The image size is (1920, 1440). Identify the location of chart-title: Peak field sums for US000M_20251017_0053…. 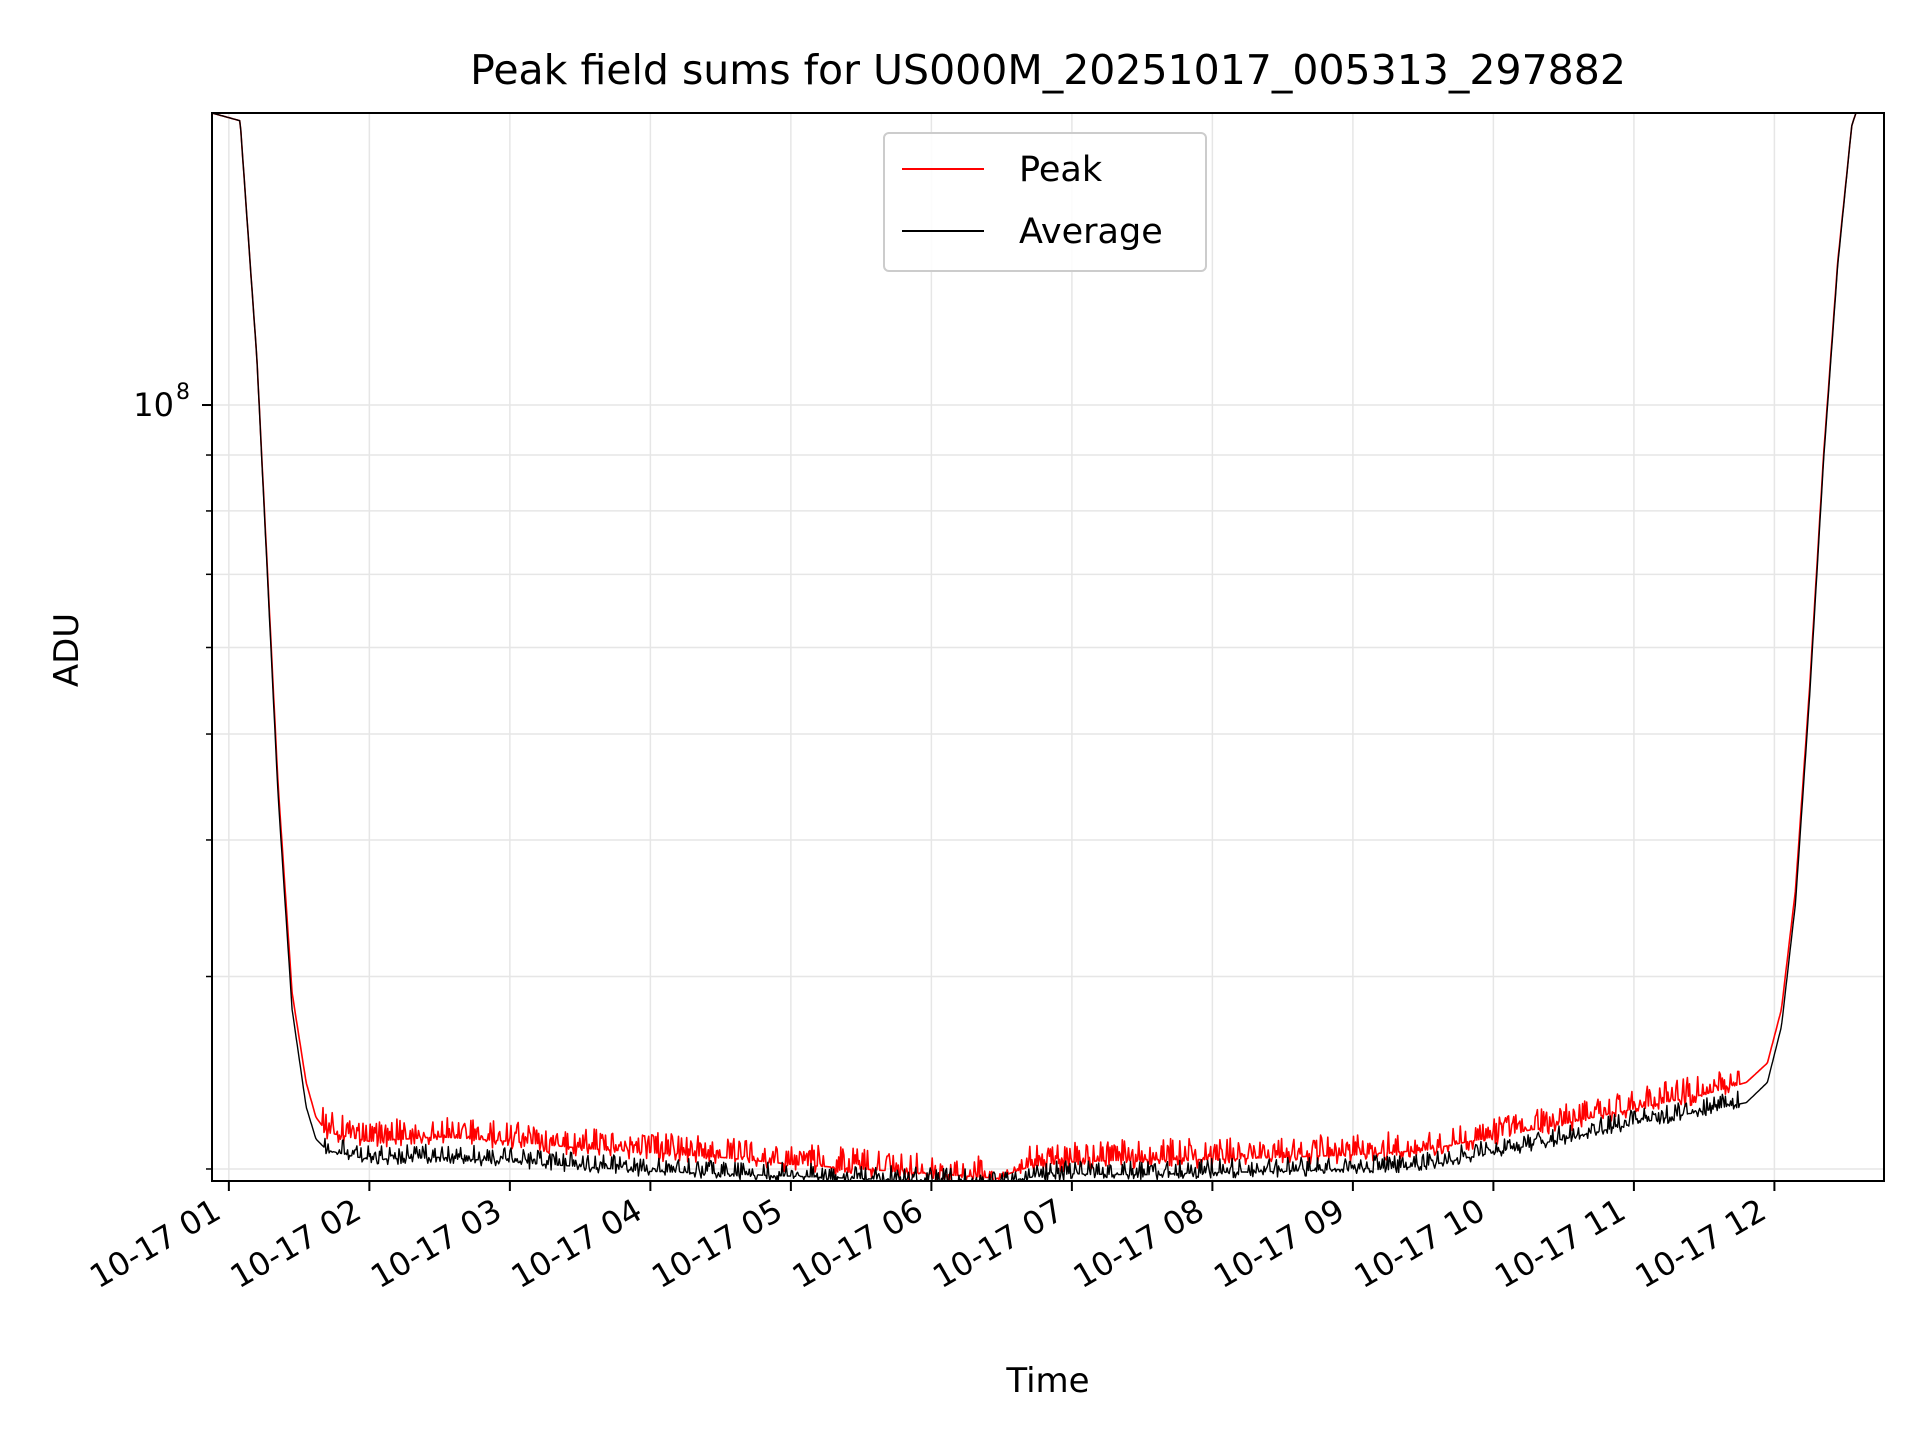
(1048, 70).